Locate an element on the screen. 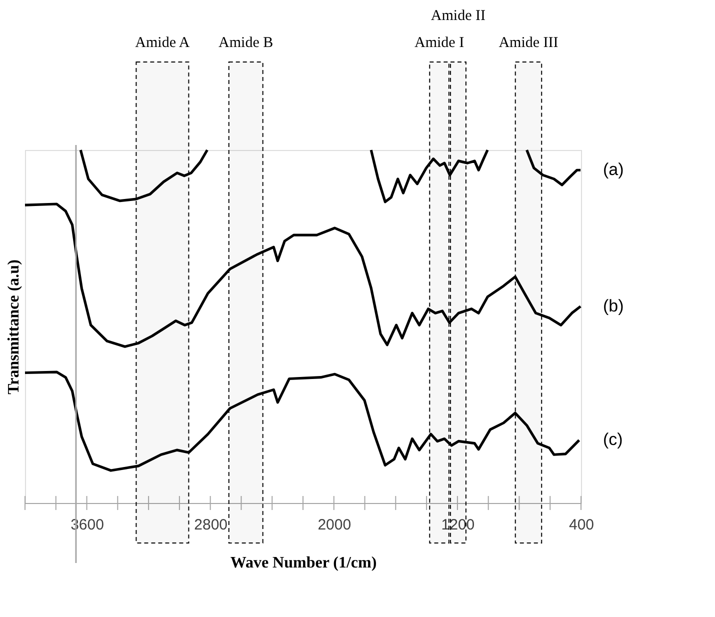 This screenshot has width=715, height=617. y-axis-title: Transmittance (a.u) is located at coordinates (14, 327).